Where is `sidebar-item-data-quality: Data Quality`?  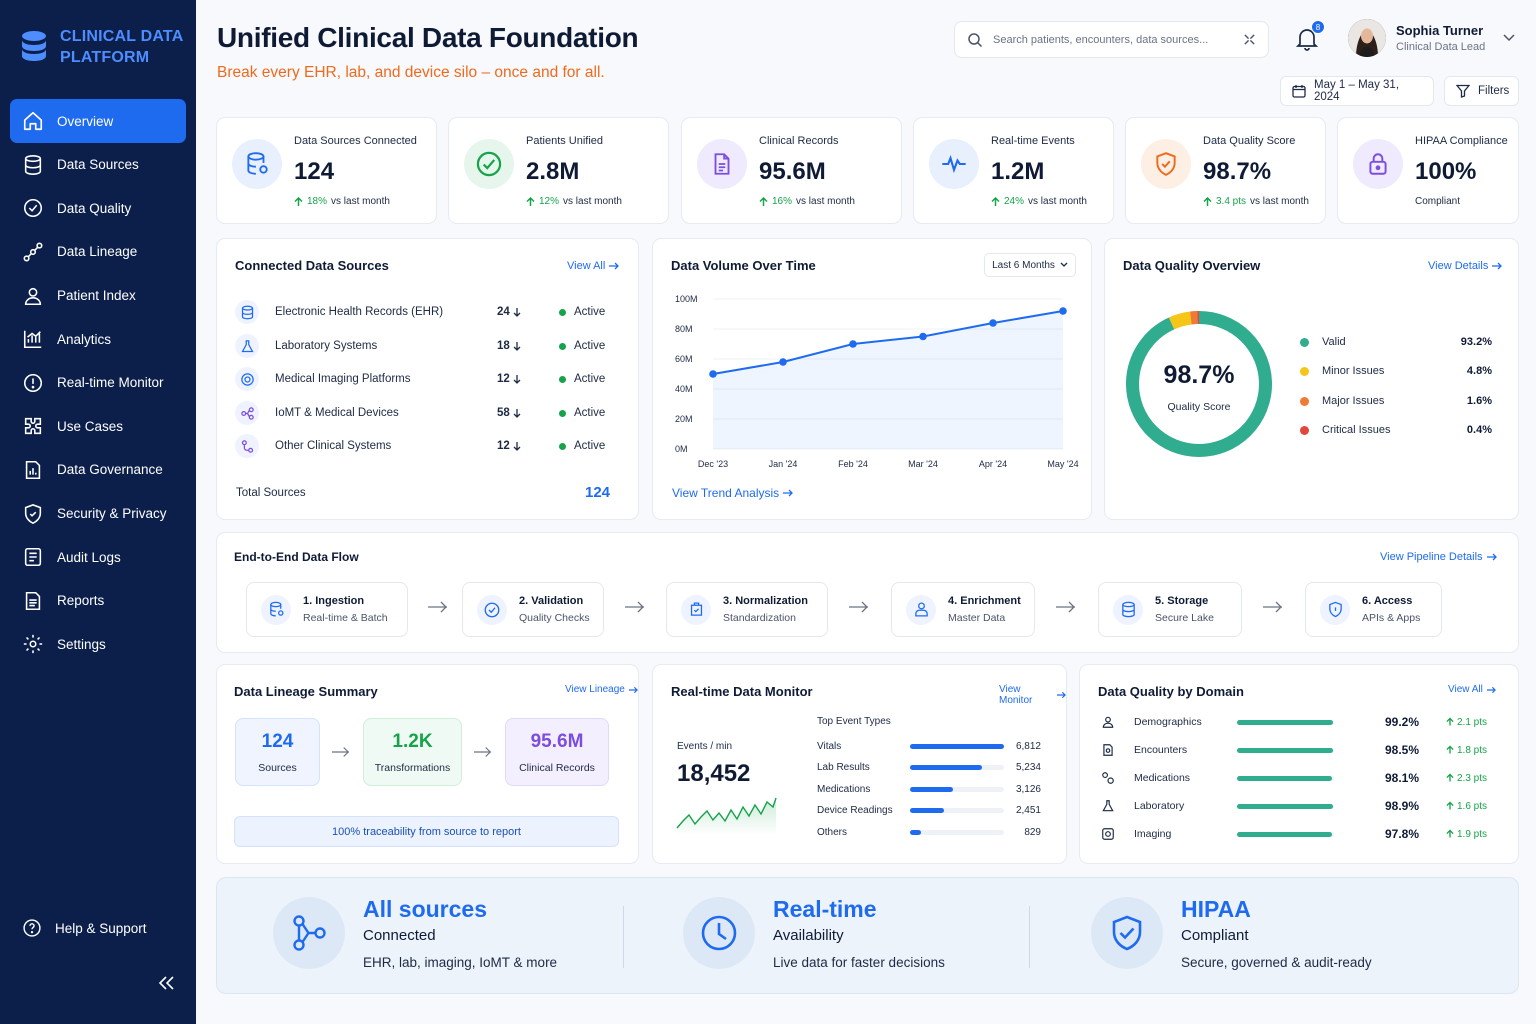
sidebar-item-data-quality: Data Quality is located at coordinates (98, 209).